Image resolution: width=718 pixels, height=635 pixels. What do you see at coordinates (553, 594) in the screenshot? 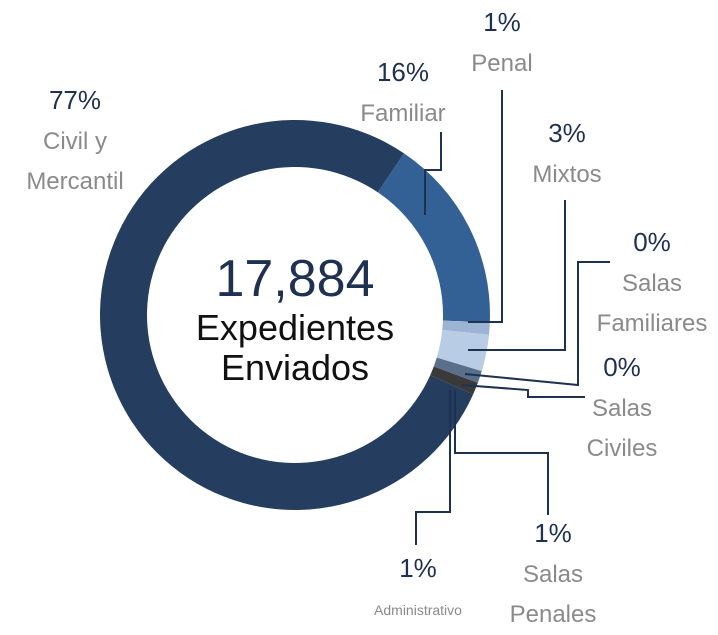
I see `category-label: Salas Penales` at bounding box center [553, 594].